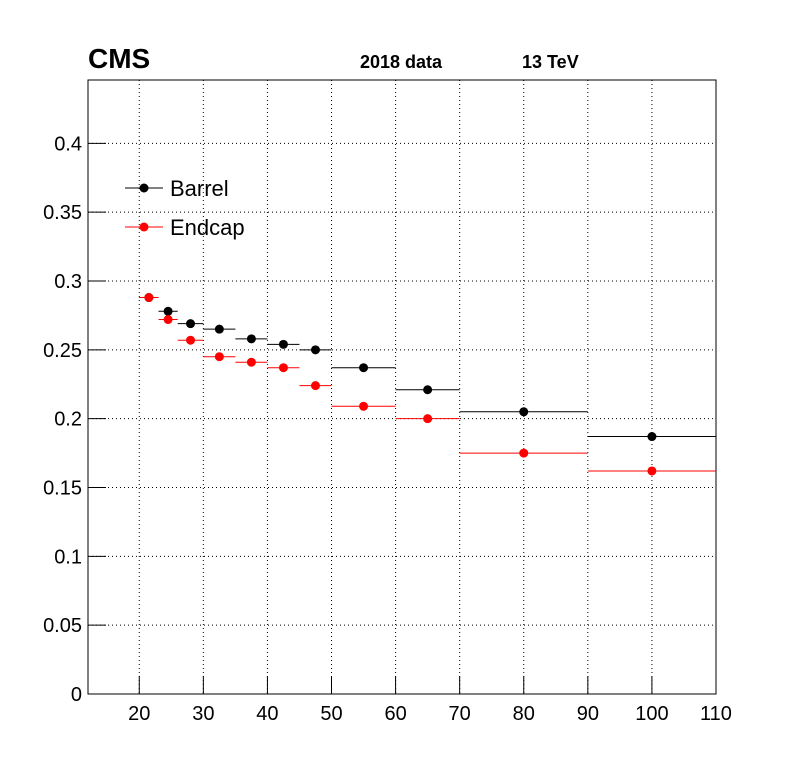  What do you see at coordinates (62, 488) in the screenshot?
I see `y-tick-label: 0.15` at bounding box center [62, 488].